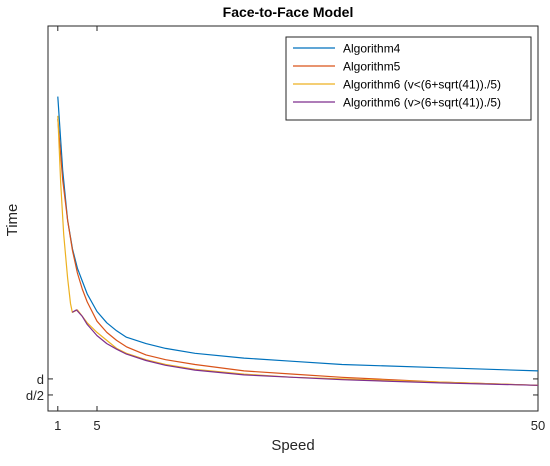 The height and width of the screenshot is (466, 550). I want to click on chart-title: Face-to-Face Model, so click(288, 12).